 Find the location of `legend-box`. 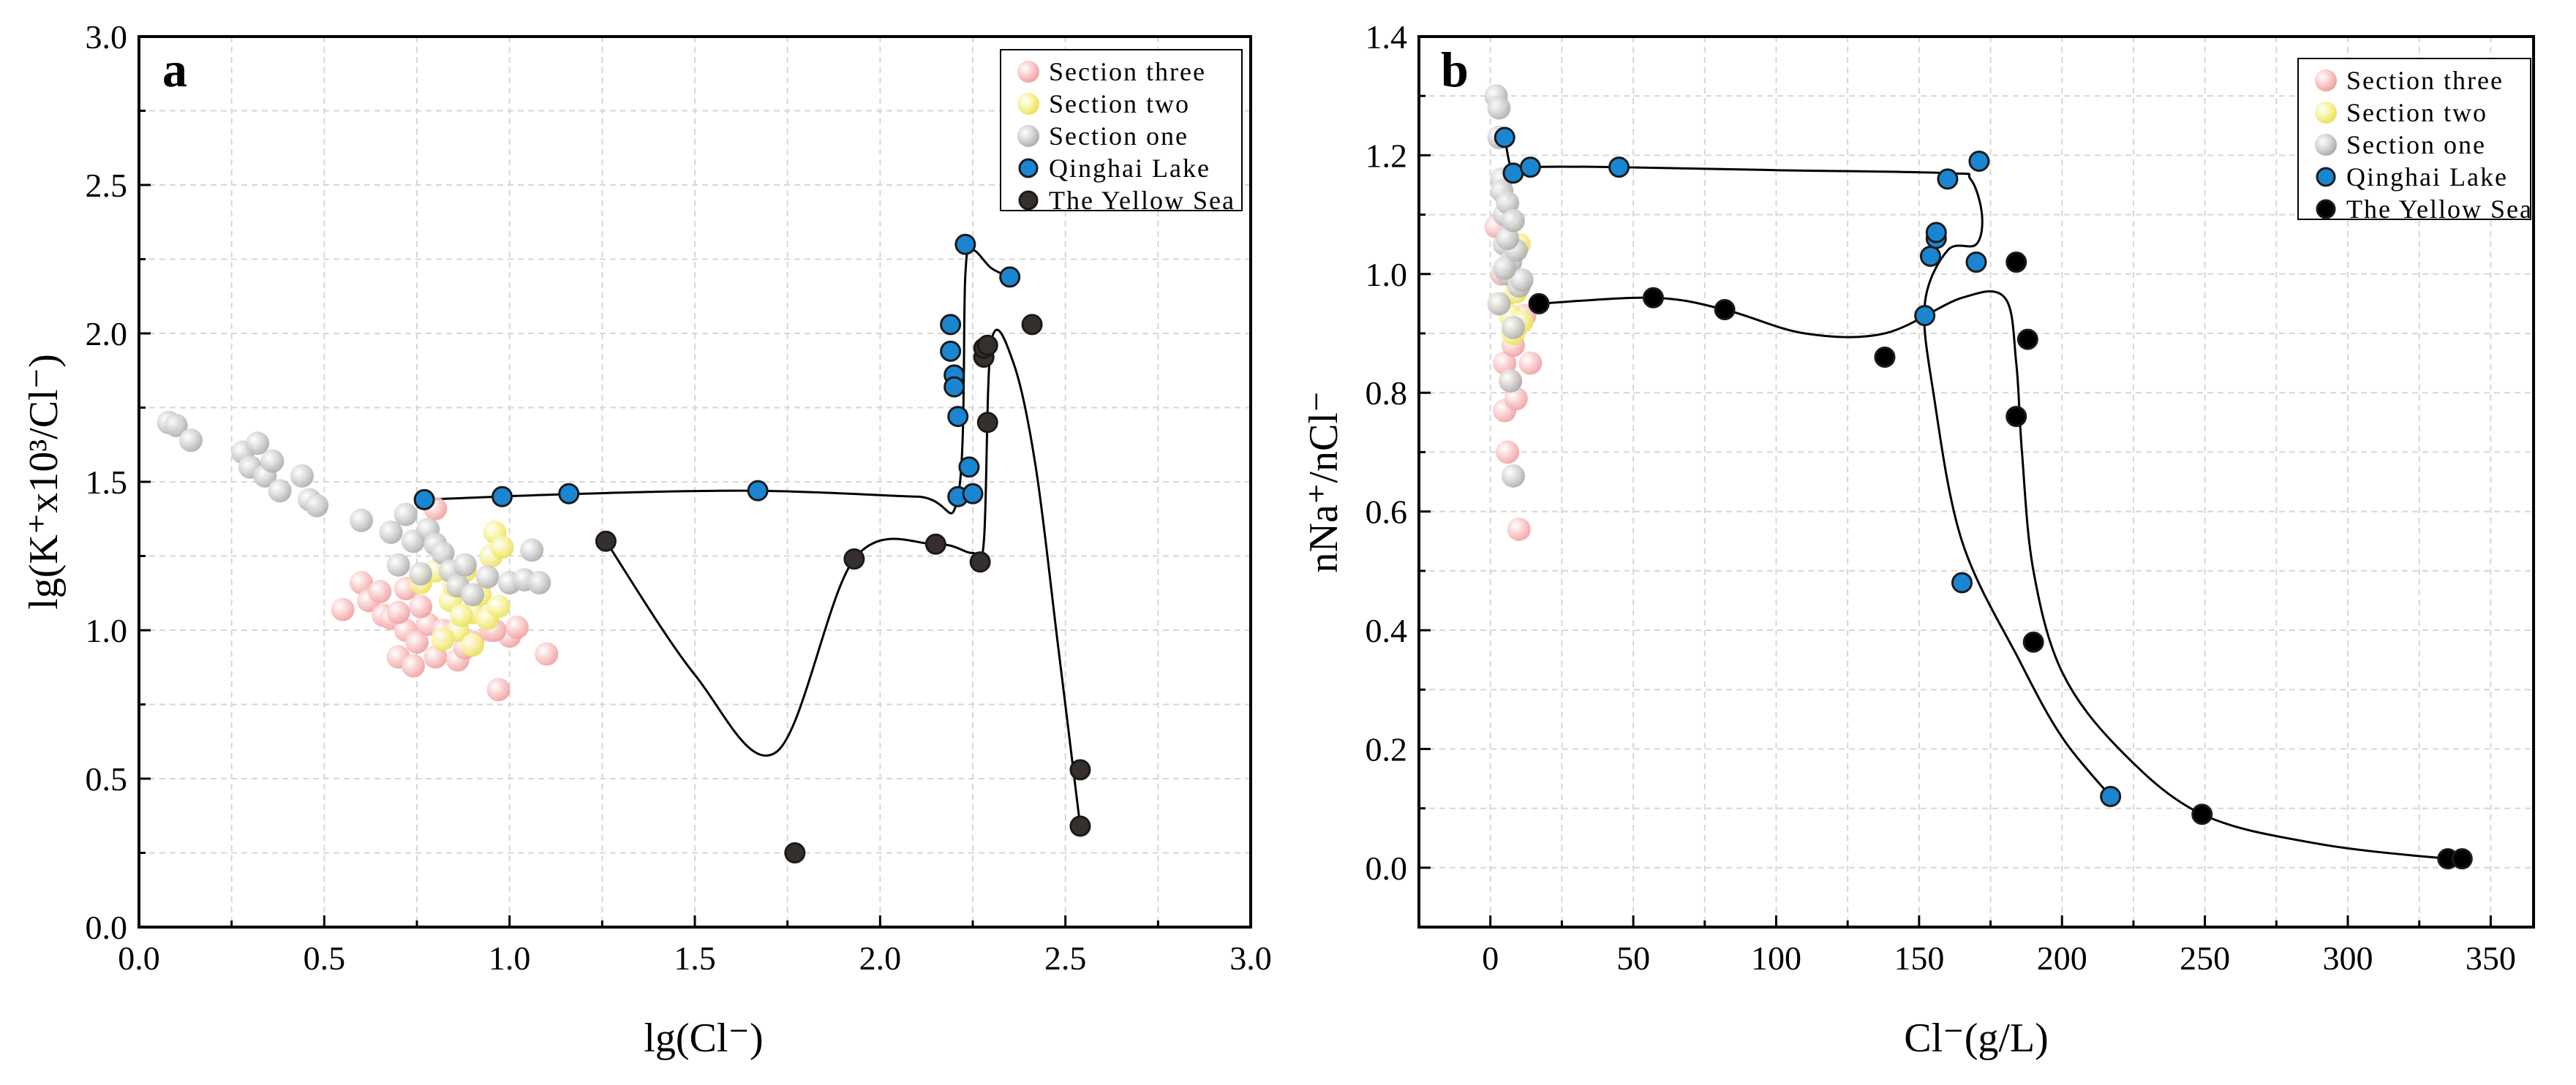

legend-box is located at coordinates (2414, 139).